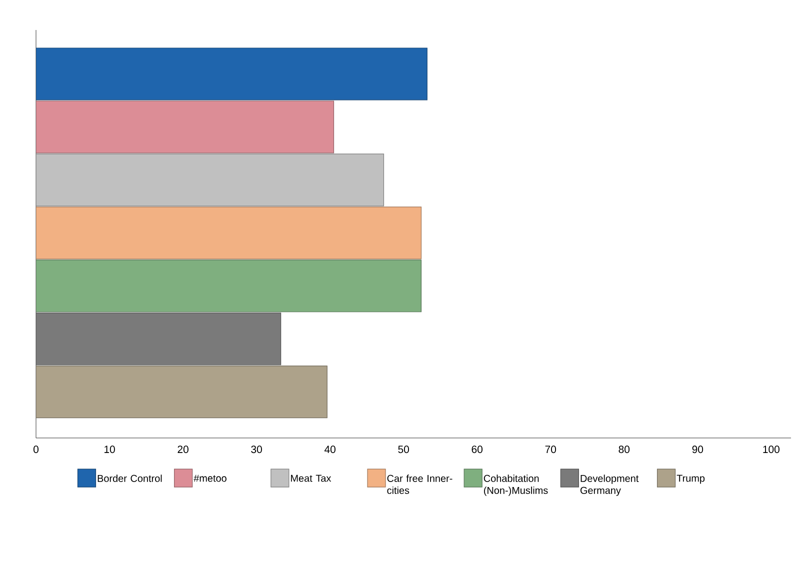 This screenshot has height=586, width=801. I want to click on x-tick-label: 70, so click(550, 450).